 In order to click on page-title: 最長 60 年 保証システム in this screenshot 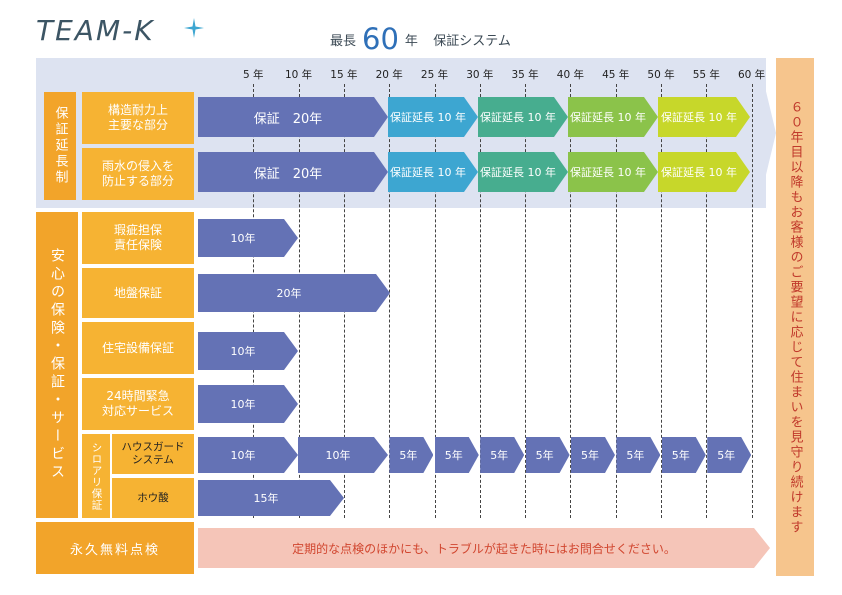, I will do `click(420, 39)`.